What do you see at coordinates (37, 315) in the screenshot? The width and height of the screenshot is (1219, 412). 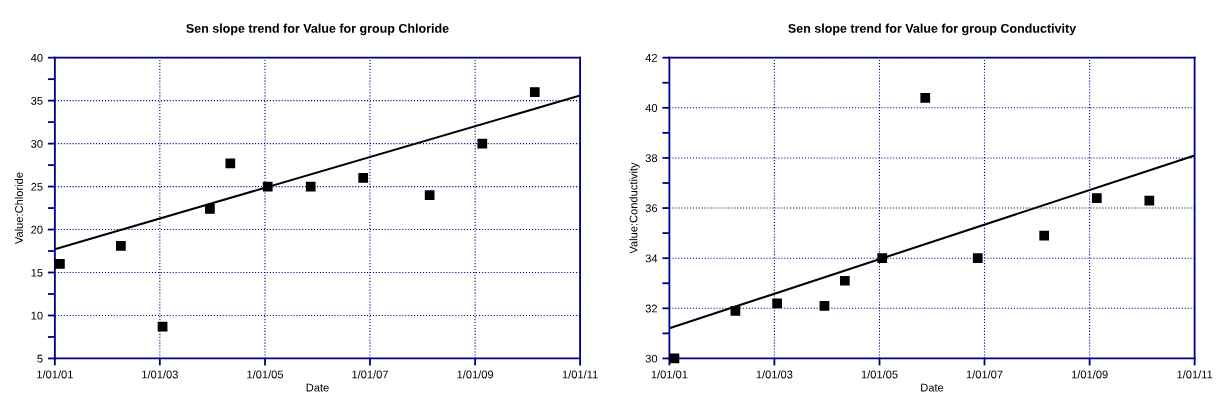 I see `y-tick-label: 10` at bounding box center [37, 315].